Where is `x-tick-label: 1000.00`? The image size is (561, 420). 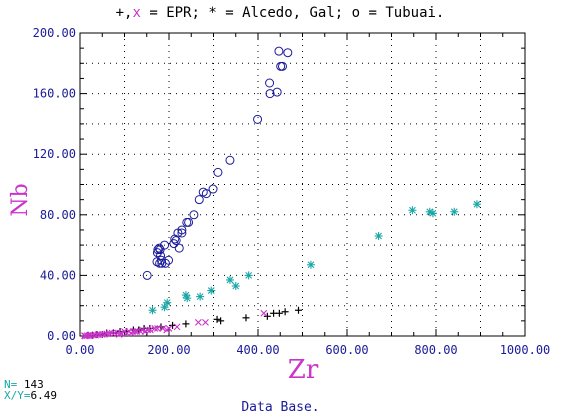
x-tick-label: 1000.00 is located at coordinates (525, 350).